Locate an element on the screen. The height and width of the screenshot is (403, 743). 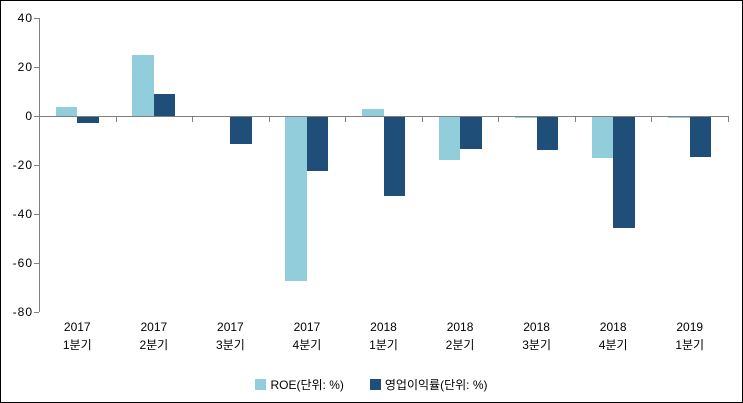
roe-legend-label: ROE(단위: %) is located at coordinates (307, 385).